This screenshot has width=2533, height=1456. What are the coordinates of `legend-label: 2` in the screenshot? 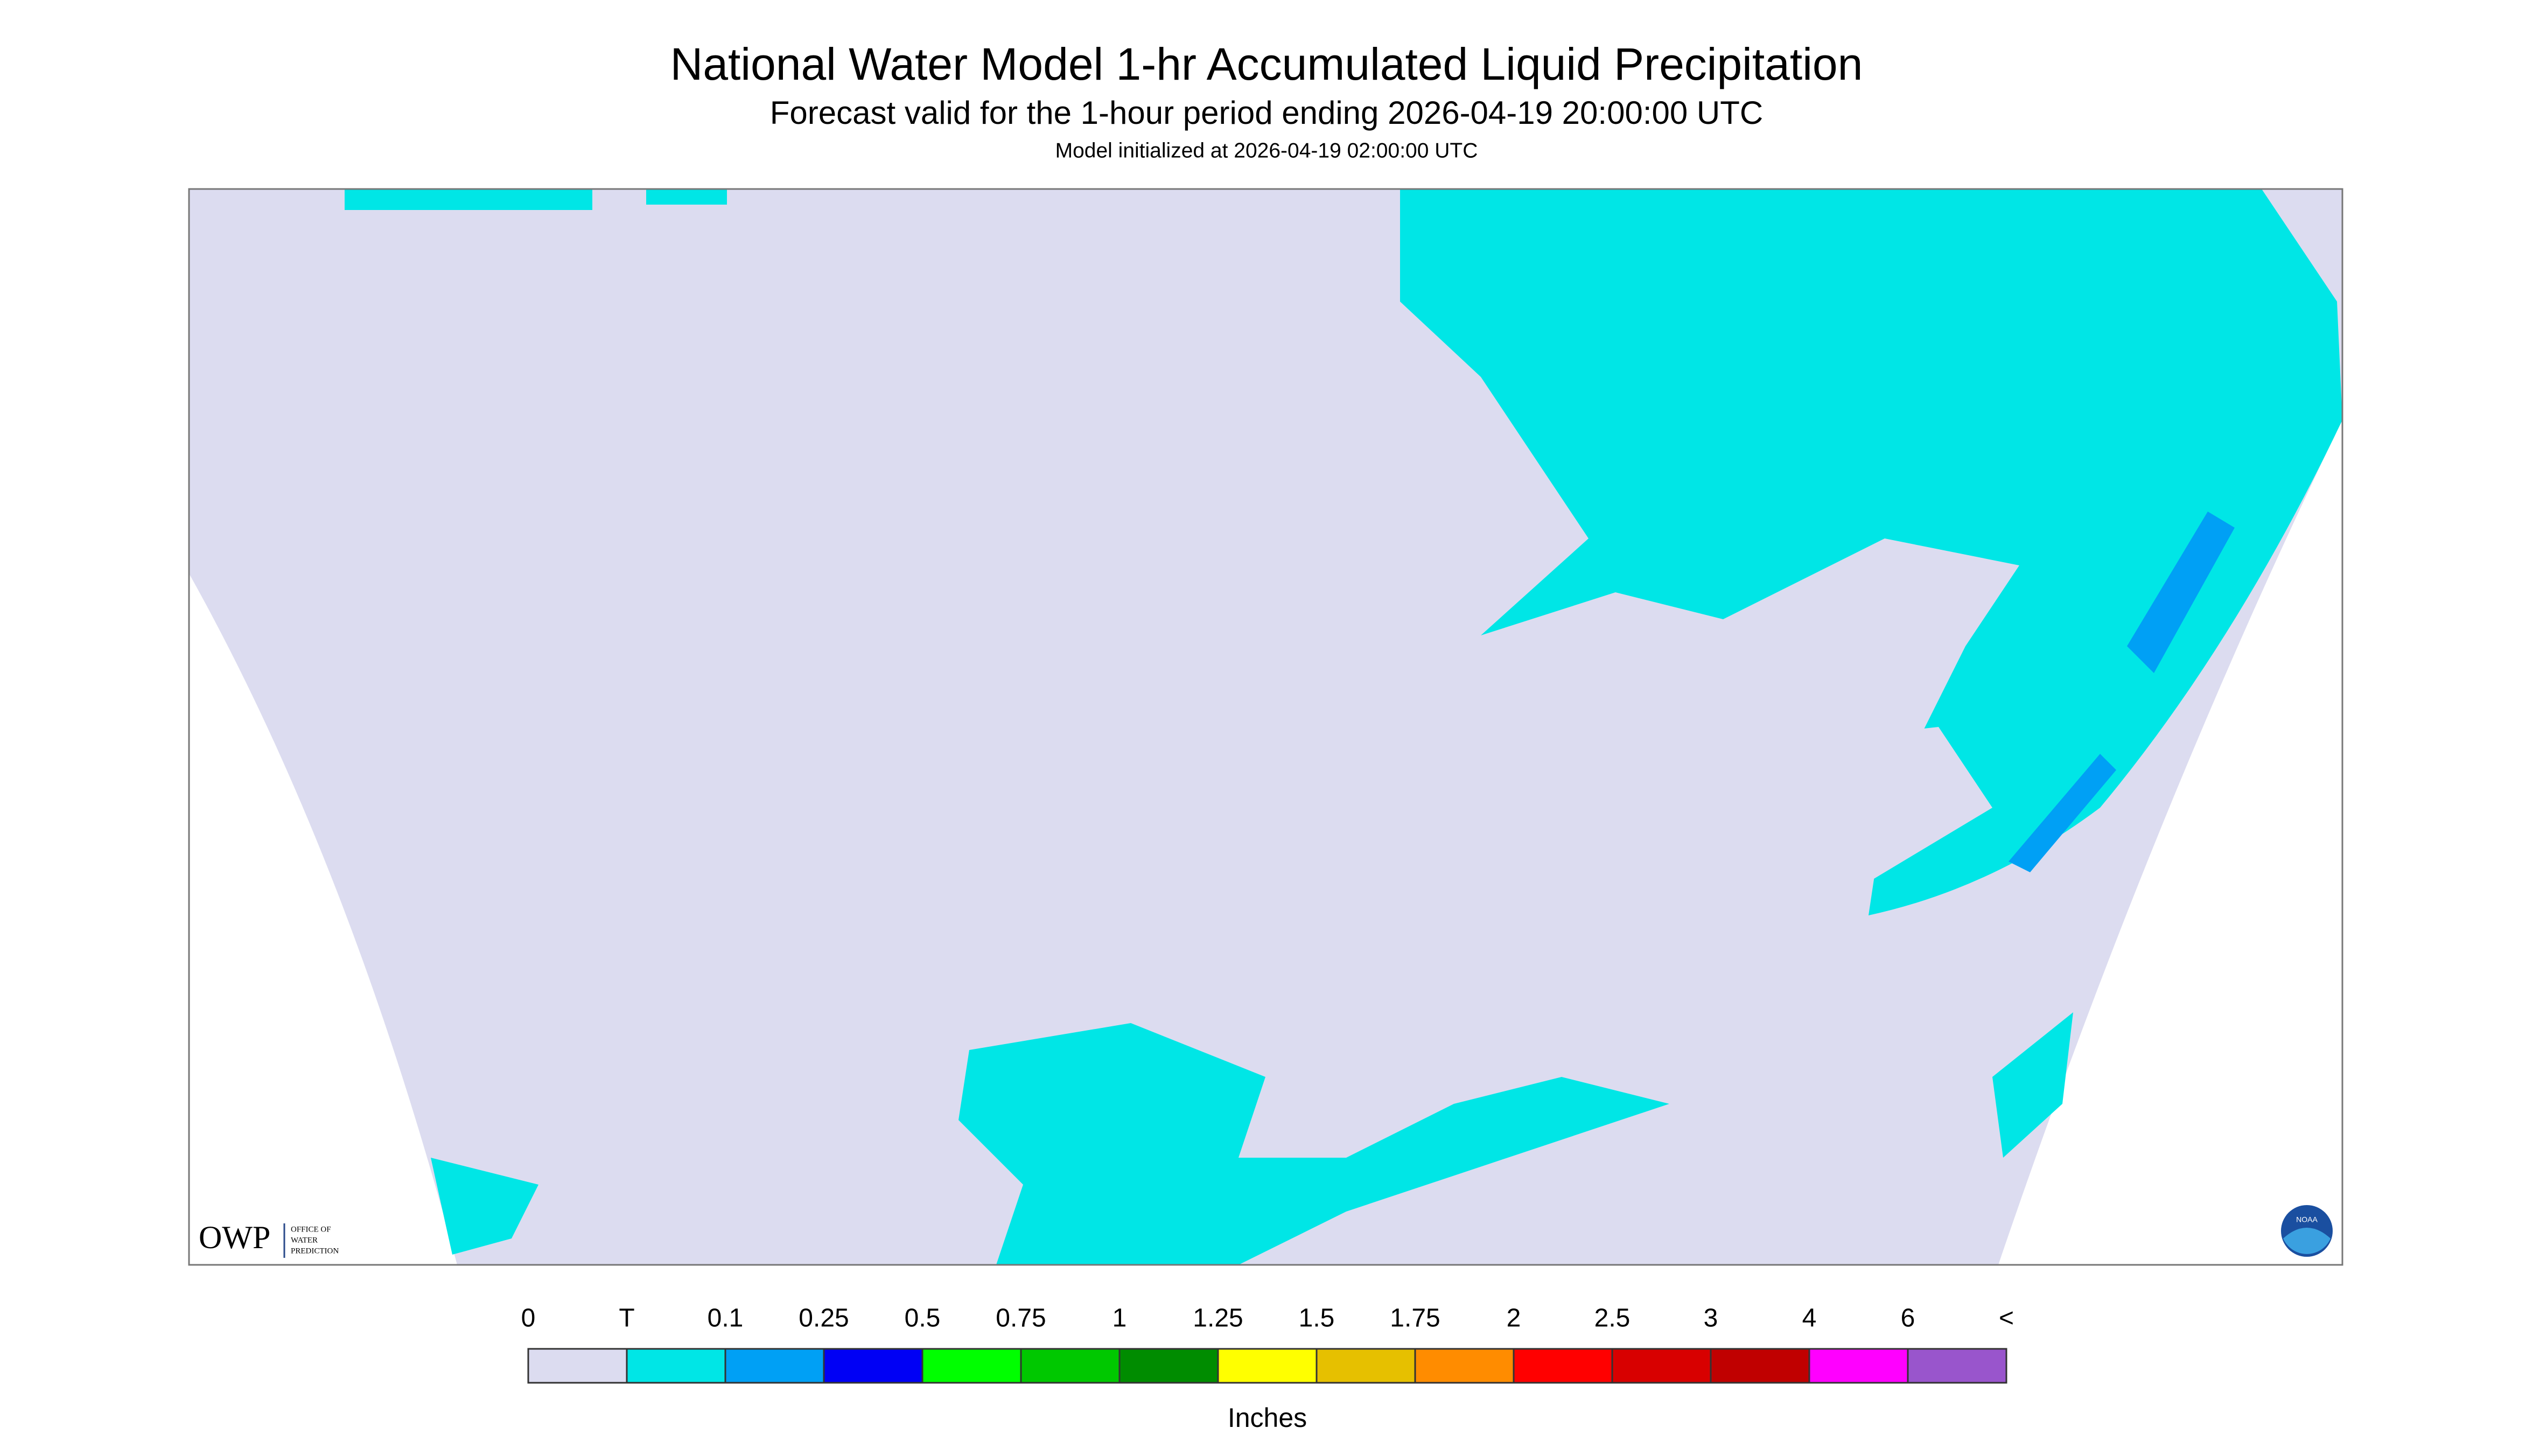 It's located at (1514, 1318).